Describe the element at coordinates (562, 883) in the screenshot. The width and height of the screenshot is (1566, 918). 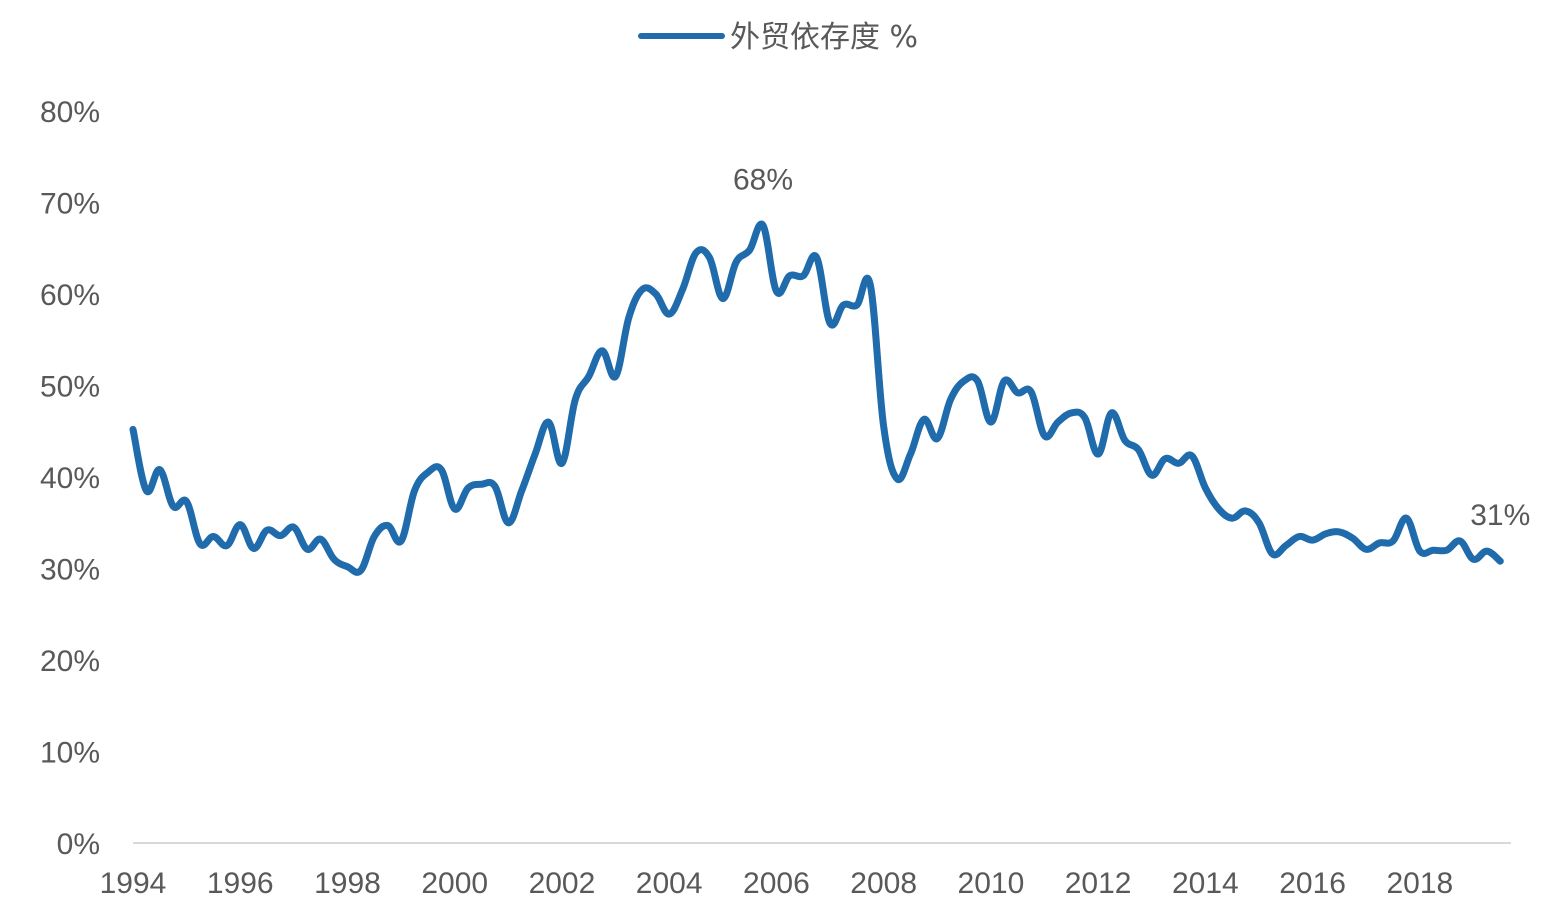
I see `x-tick-label: 2002` at that location.